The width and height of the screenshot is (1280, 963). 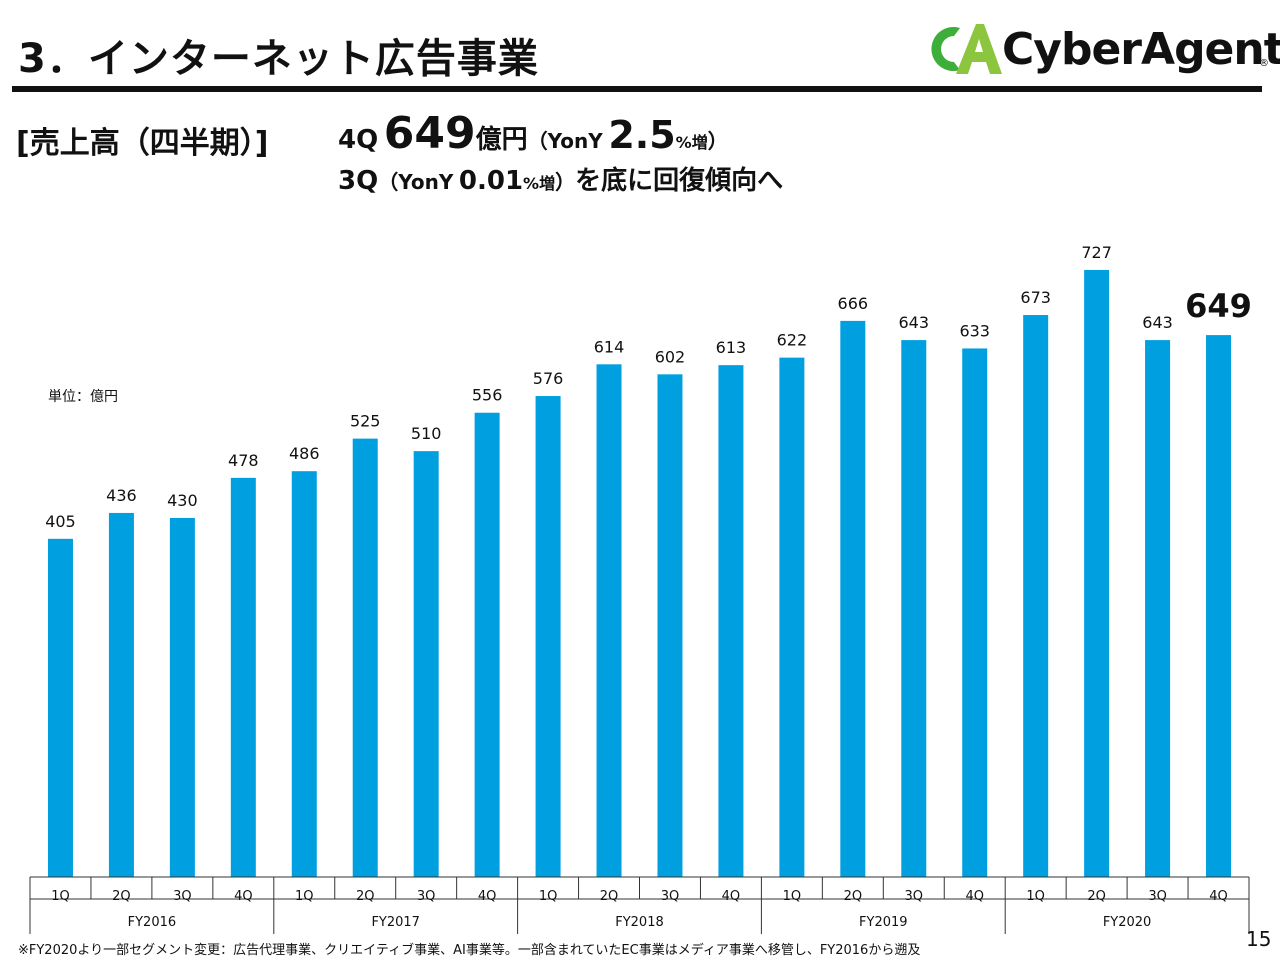 What do you see at coordinates (83, 397) in the screenshot?
I see `unit-label: 単位：億円` at bounding box center [83, 397].